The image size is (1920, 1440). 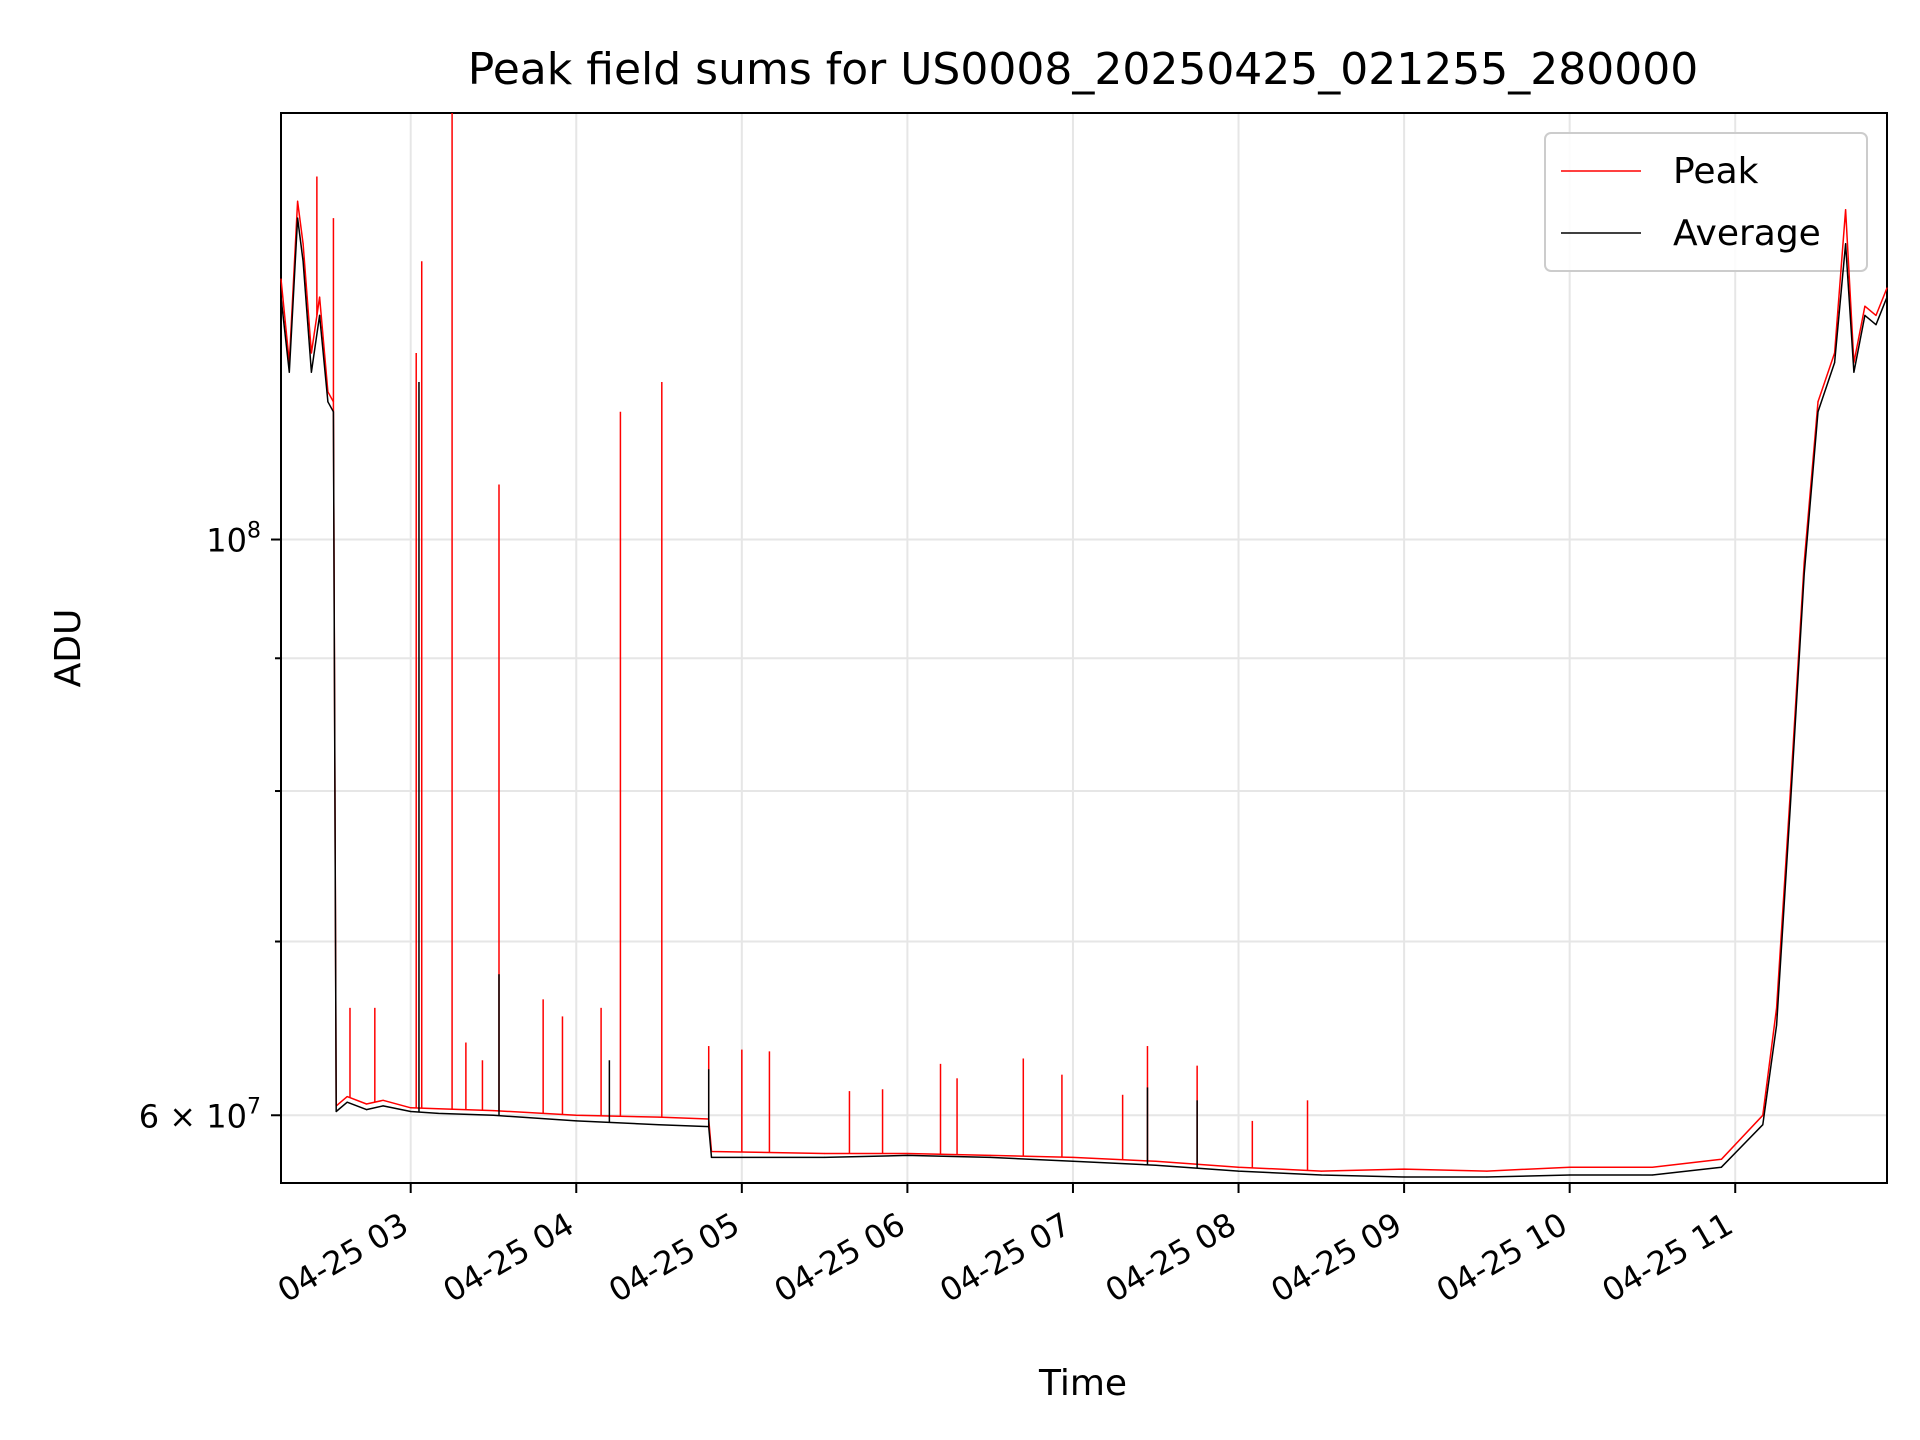 What do you see at coordinates (1716, 171) in the screenshot?
I see `legend-label: Peak` at bounding box center [1716, 171].